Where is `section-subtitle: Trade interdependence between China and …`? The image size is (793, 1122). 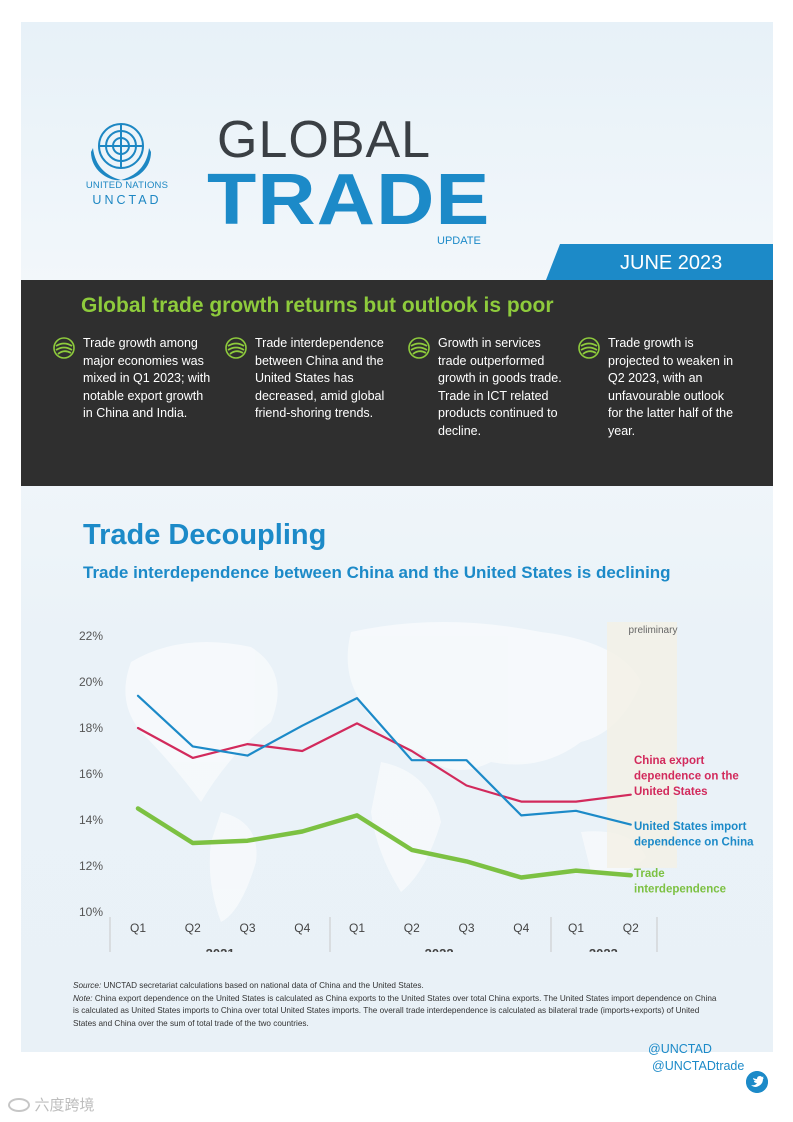 section-subtitle: Trade interdependence between China and … is located at coordinates (377, 572).